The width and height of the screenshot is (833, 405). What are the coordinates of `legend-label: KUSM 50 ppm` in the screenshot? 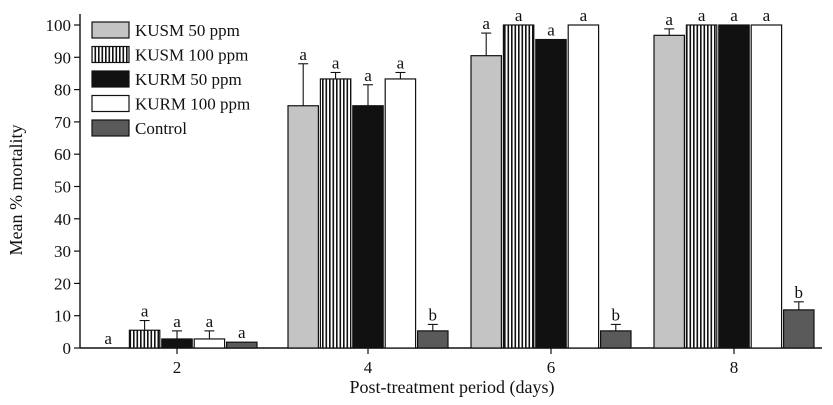 It's located at (187, 30).